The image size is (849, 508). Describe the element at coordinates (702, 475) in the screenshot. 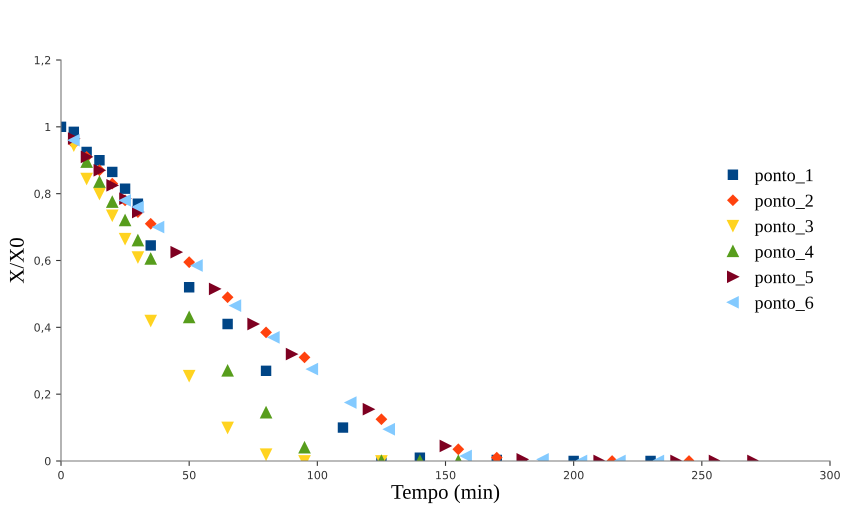

I see `x-tick-label: 250` at that location.